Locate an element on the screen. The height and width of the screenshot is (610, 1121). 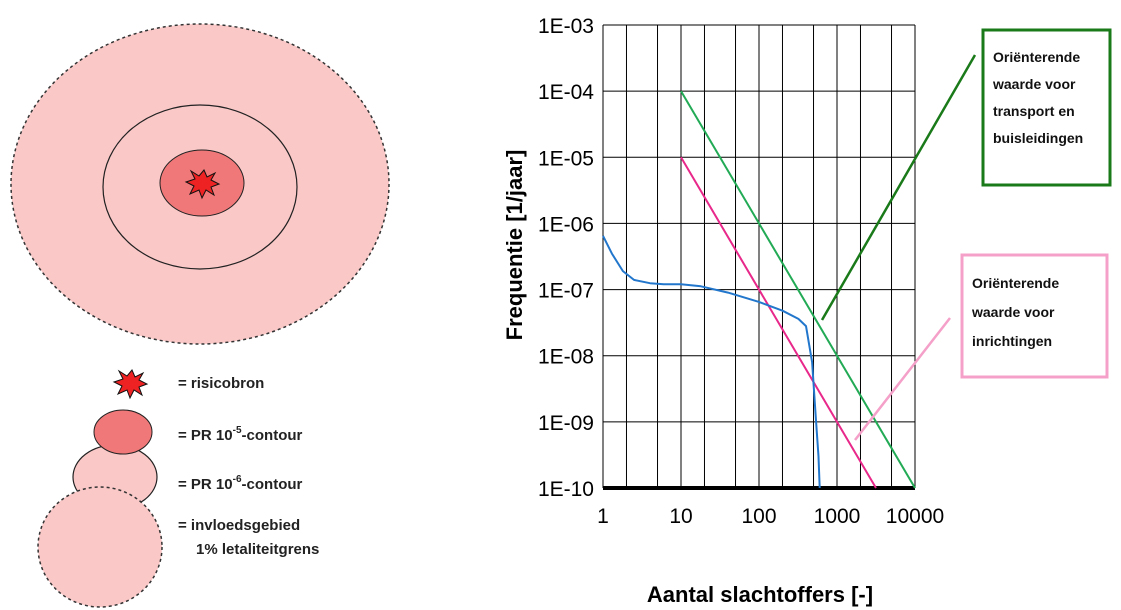
y-tick-label-5: 1E-08 is located at coordinates (566, 357).